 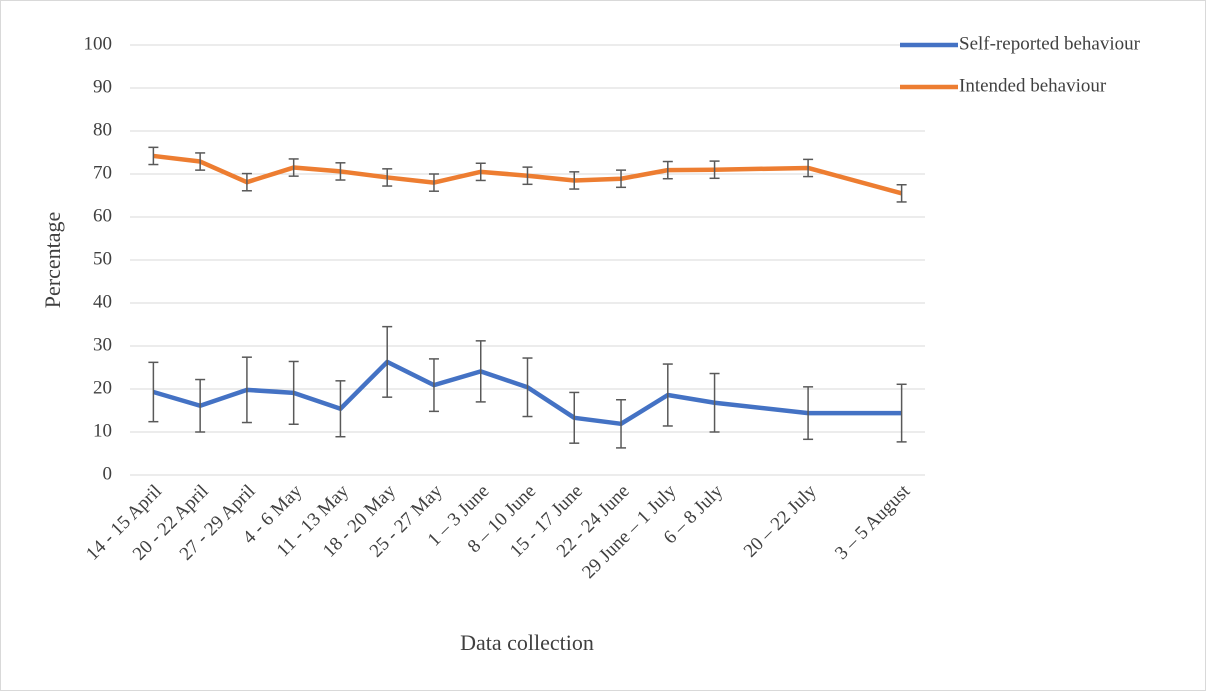 What do you see at coordinates (102, 430) in the screenshot?
I see `y-tick-label: 10` at bounding box center [102, 430].